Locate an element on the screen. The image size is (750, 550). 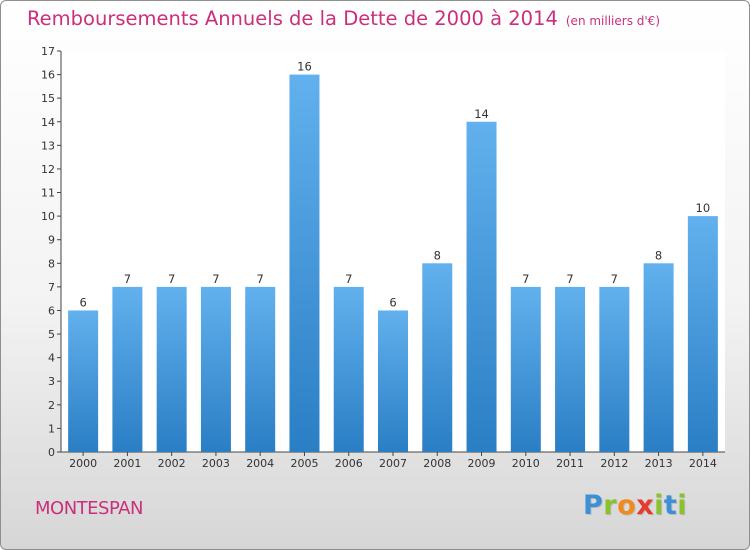
y-tick-label: 14 is located at coordinates (48, 122).